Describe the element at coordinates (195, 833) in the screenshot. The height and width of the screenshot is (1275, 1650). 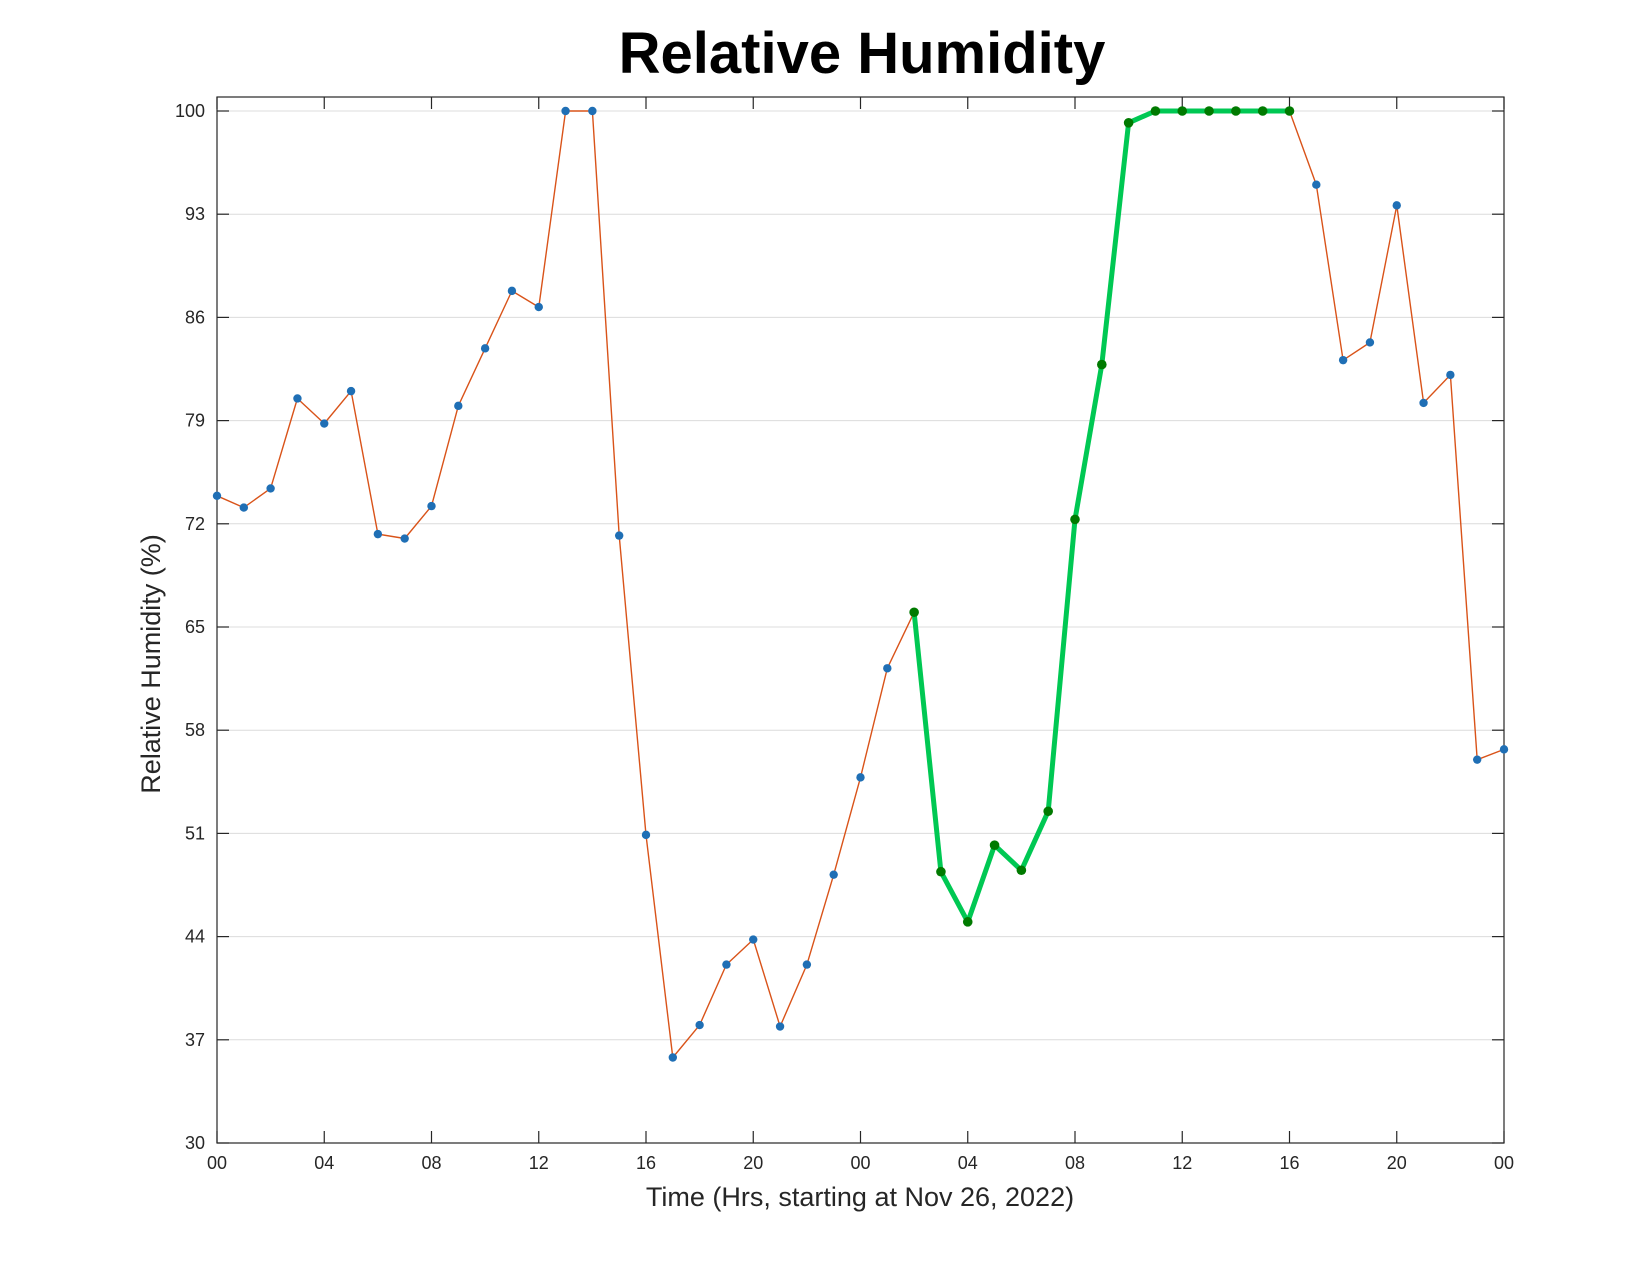
I see `y-tick-label: 51` at that location.